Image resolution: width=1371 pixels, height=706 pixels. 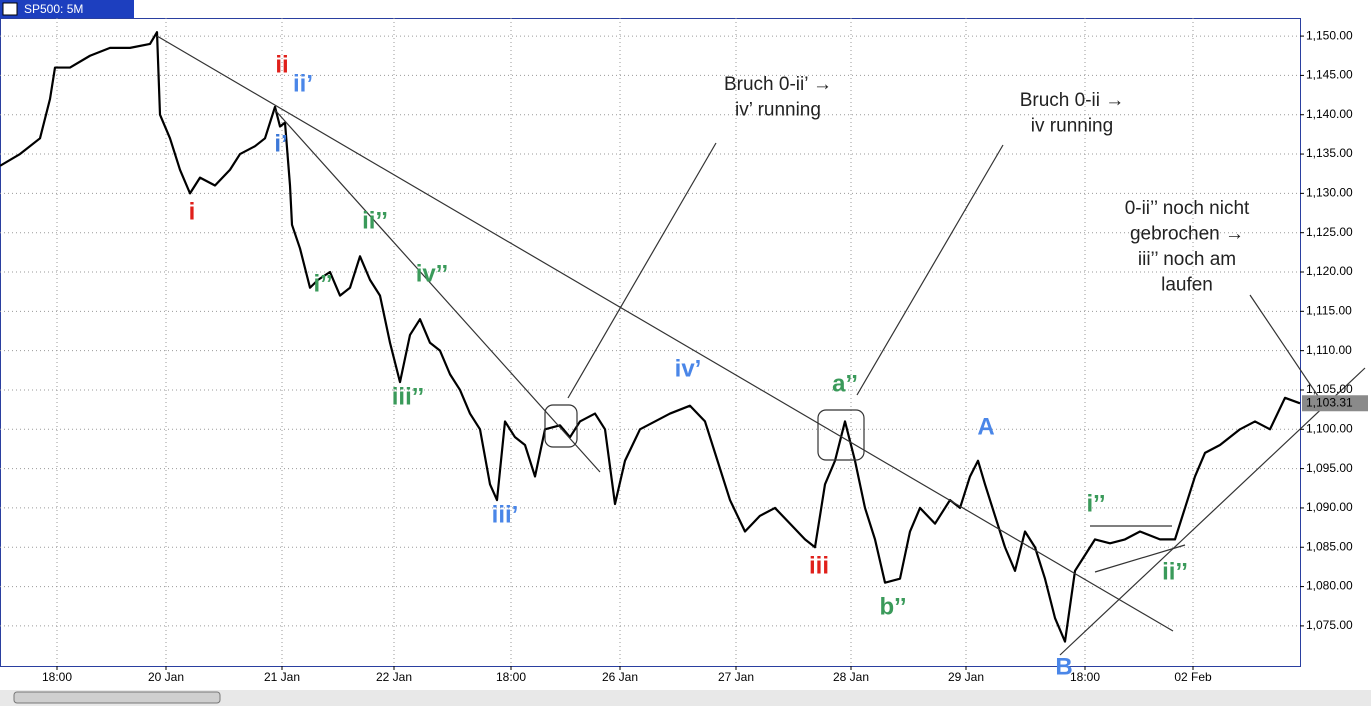 What do you see at coordinates (1187, 259) in the screenshot?
I see `note-text: iii’’ noch am` at bounding box center [1187, 259].